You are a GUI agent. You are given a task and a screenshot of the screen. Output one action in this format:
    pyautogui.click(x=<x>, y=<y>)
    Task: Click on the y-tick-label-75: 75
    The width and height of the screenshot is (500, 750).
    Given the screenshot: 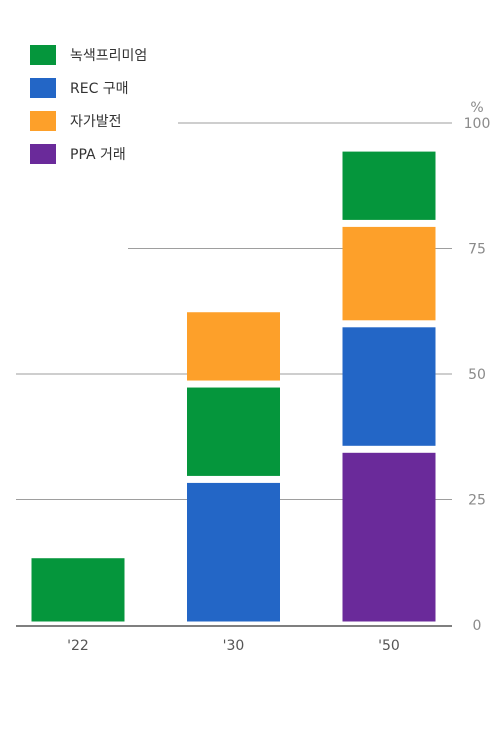 What is the action you would take?
    pyautogui.click(x=477, y=250)
    